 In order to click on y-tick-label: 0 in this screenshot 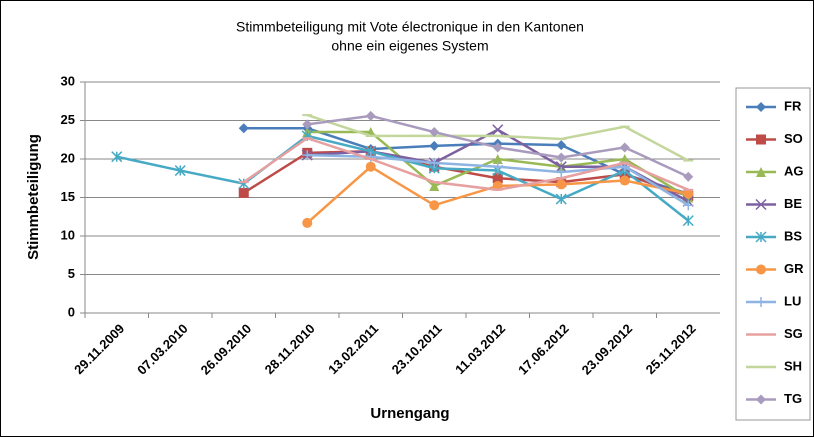, I will do `click(71, 311)`.